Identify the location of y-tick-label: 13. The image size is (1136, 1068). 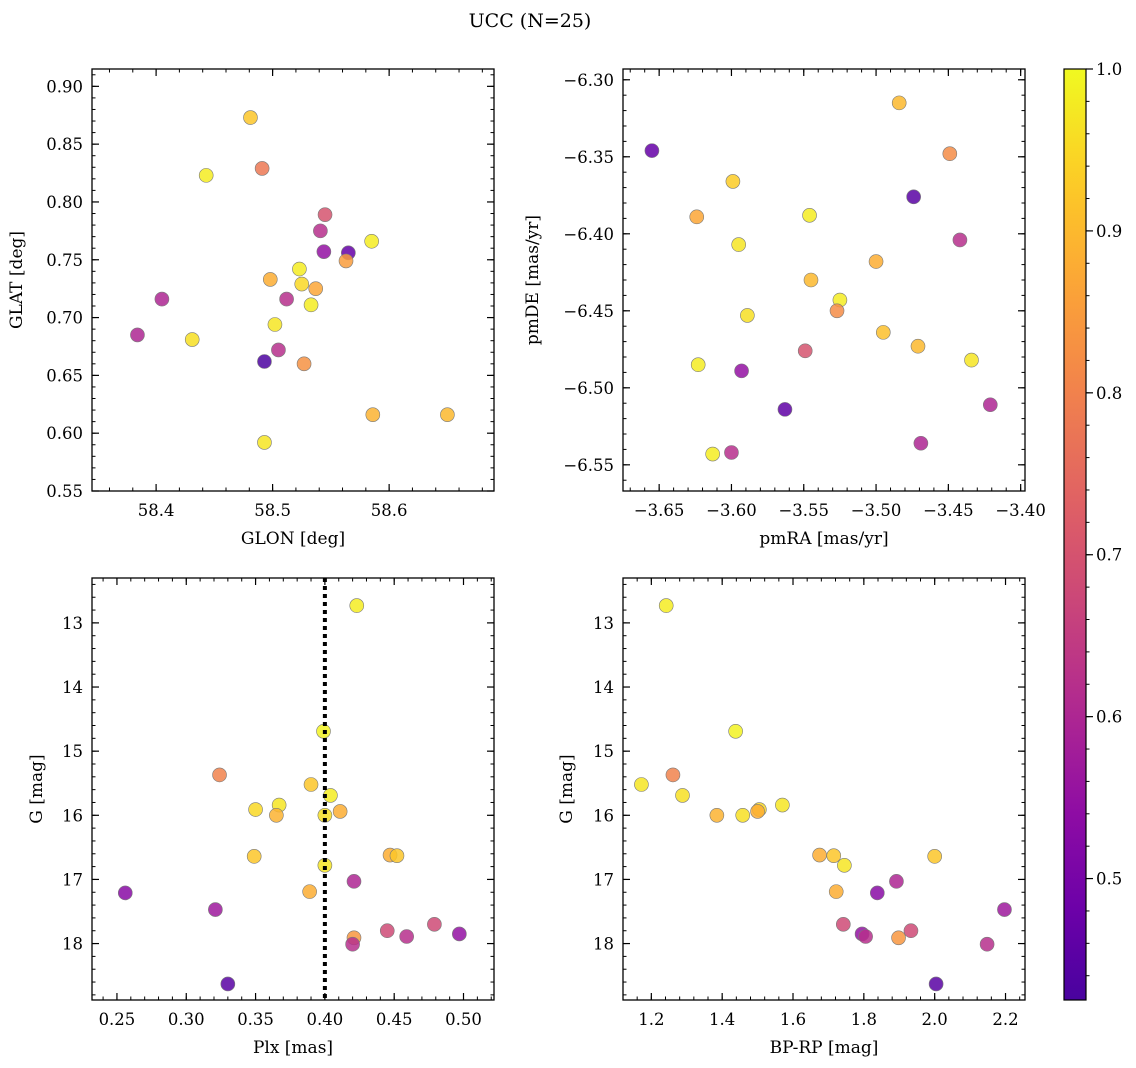
(603, 623).